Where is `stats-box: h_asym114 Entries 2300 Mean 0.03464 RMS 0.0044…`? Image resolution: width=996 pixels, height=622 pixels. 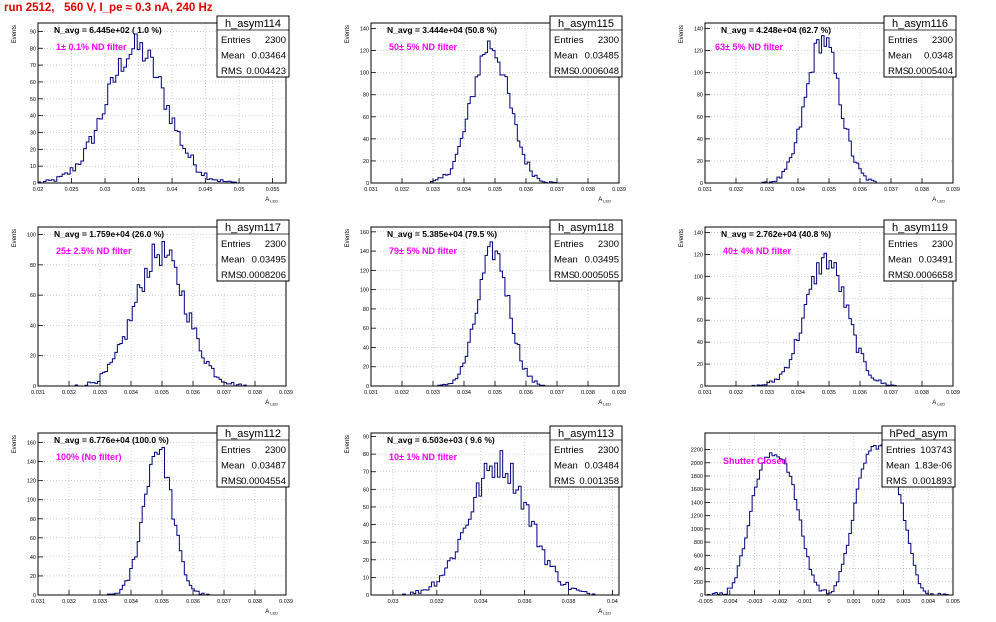
stats-box: h_asym114 Entries 2300 Mean 0.03464 RMS 0.0044… is located at coordinates (253, 46).